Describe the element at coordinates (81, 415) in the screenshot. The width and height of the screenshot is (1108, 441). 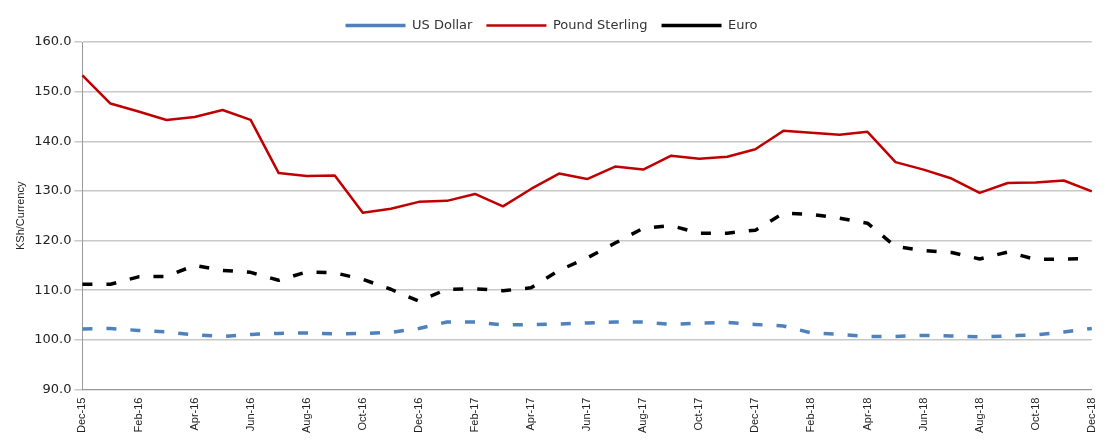
I see `x-tick-label: Dec-15` at that location.